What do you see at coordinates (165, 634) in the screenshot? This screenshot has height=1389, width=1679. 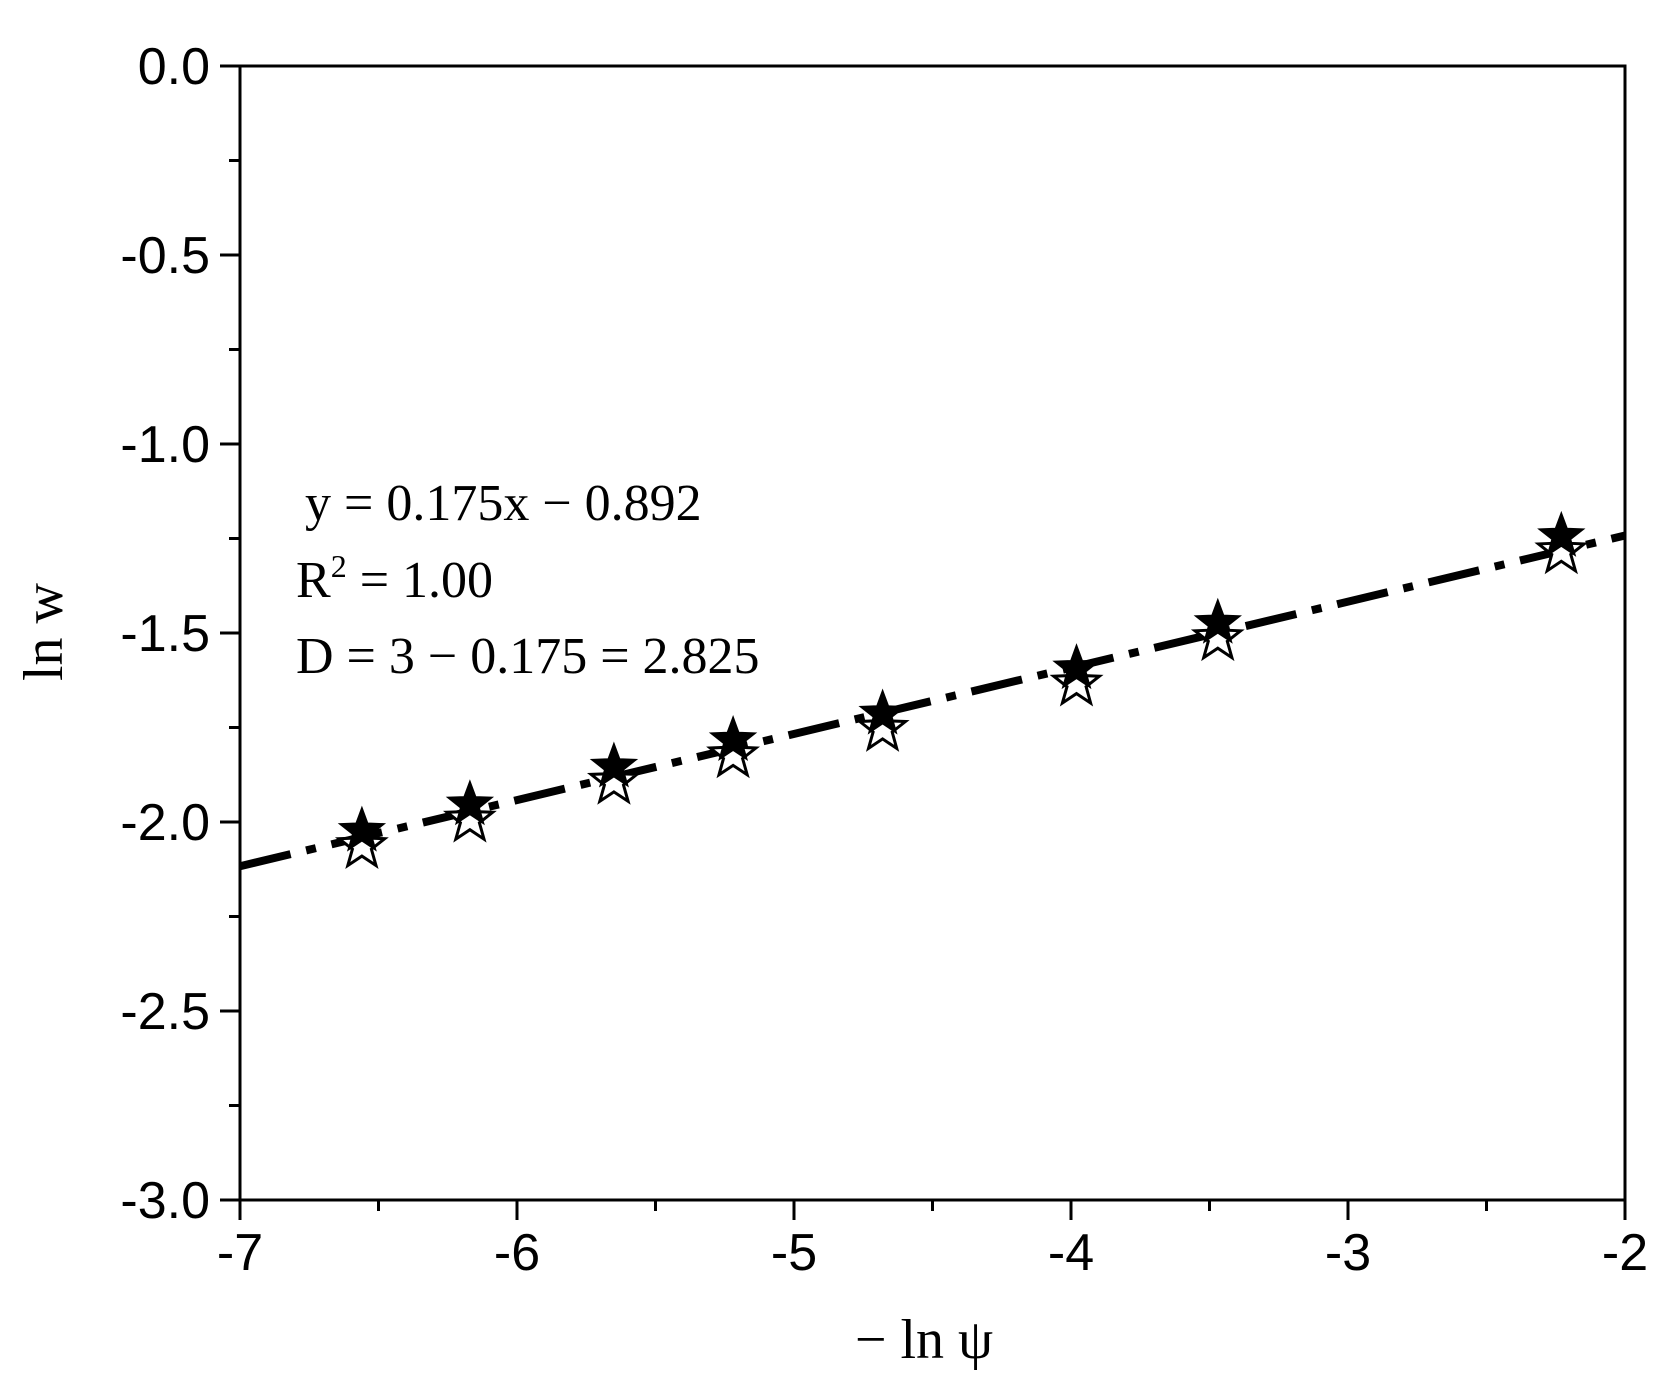 I see `y-tick-label: -1.5` at bounding box center [165, 634].